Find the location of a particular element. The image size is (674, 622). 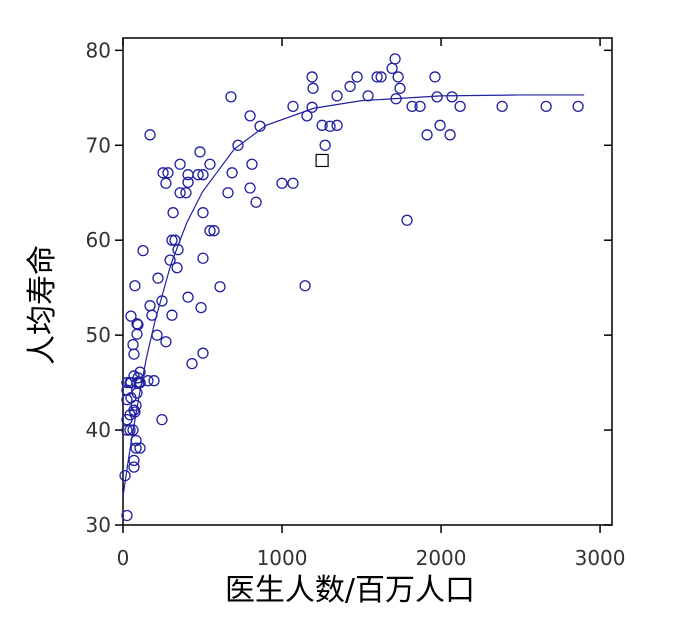

y-tick-label: 30 is located at coordinates (98, 525).